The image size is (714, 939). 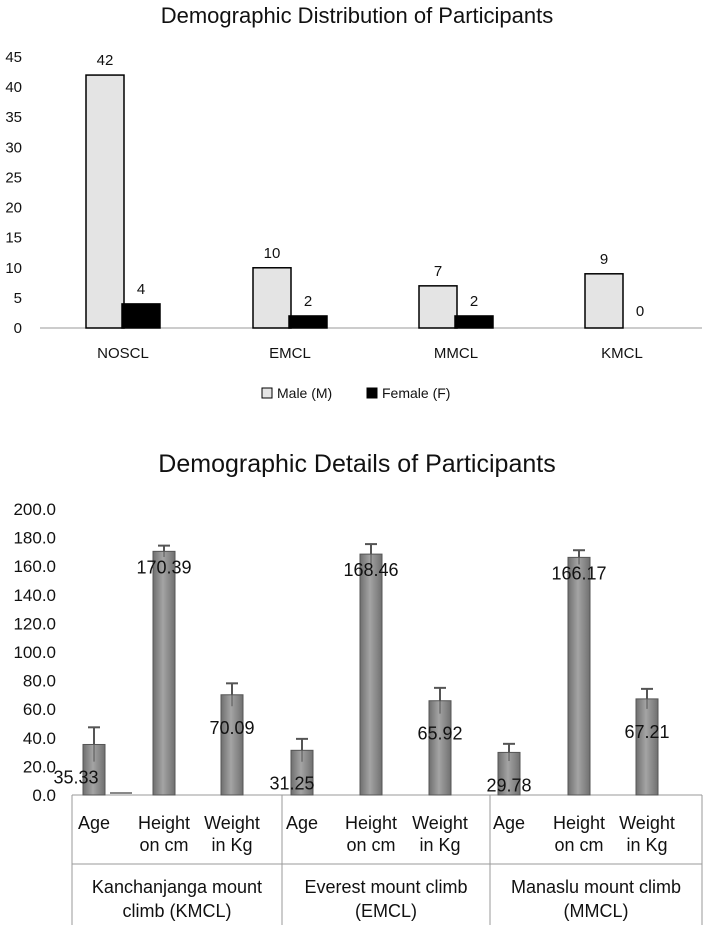 What do you see at coordinates (123, 353) in the screenshot?
I see `category-label: NOSCL` at bounding box center [123, 353].